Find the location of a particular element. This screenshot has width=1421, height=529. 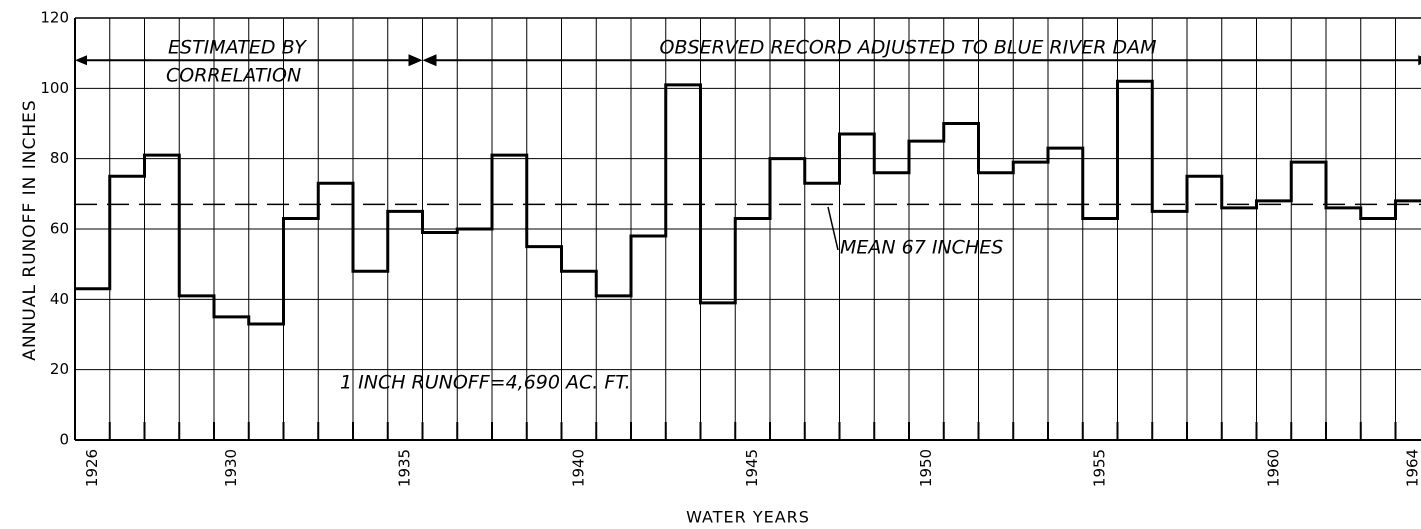

x-axis-label: WATER YEARS is located at coordinates (748, 517).